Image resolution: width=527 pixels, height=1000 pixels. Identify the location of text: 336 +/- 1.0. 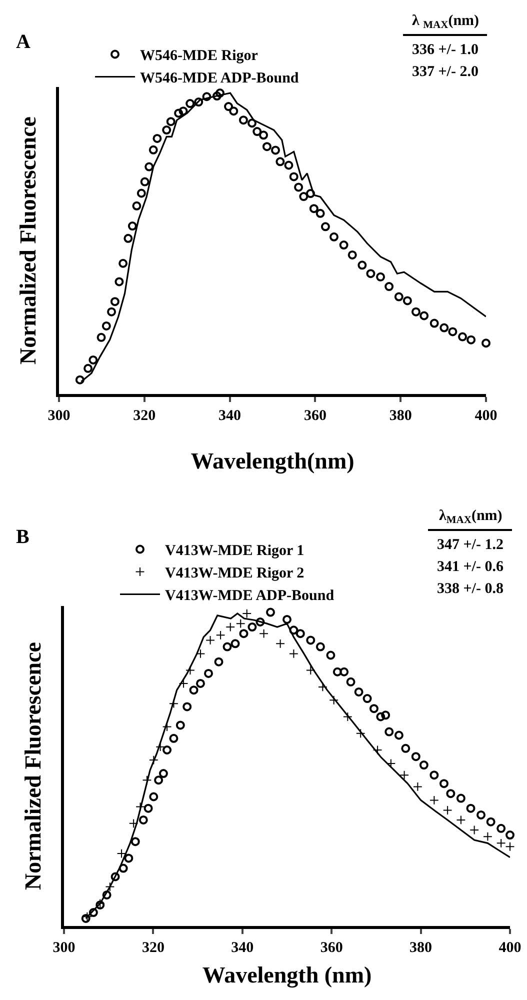
(445, 50).